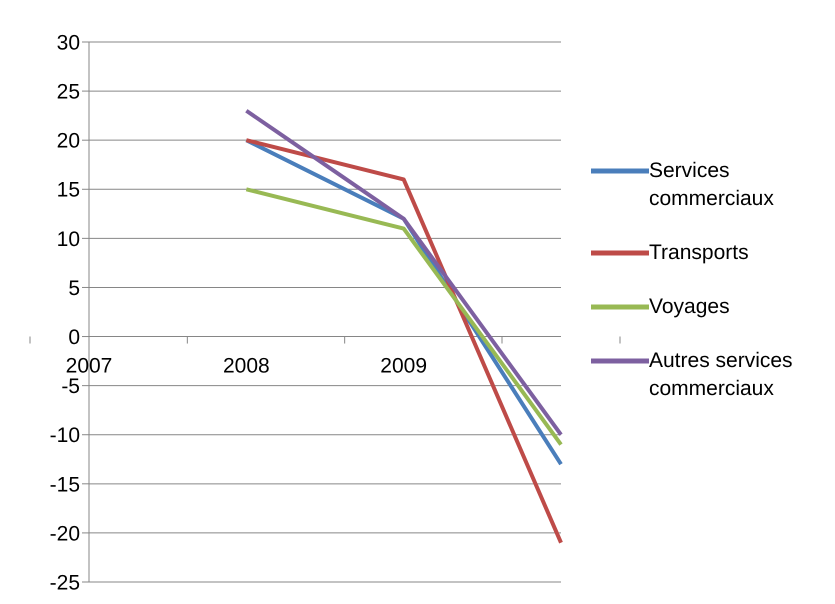 The height and width of the screenshot is (604, 835). What do you see at coordinates (68, 239) in the screenshot?
I see `y-tick-label: 10` at bounding box center [68, 239].